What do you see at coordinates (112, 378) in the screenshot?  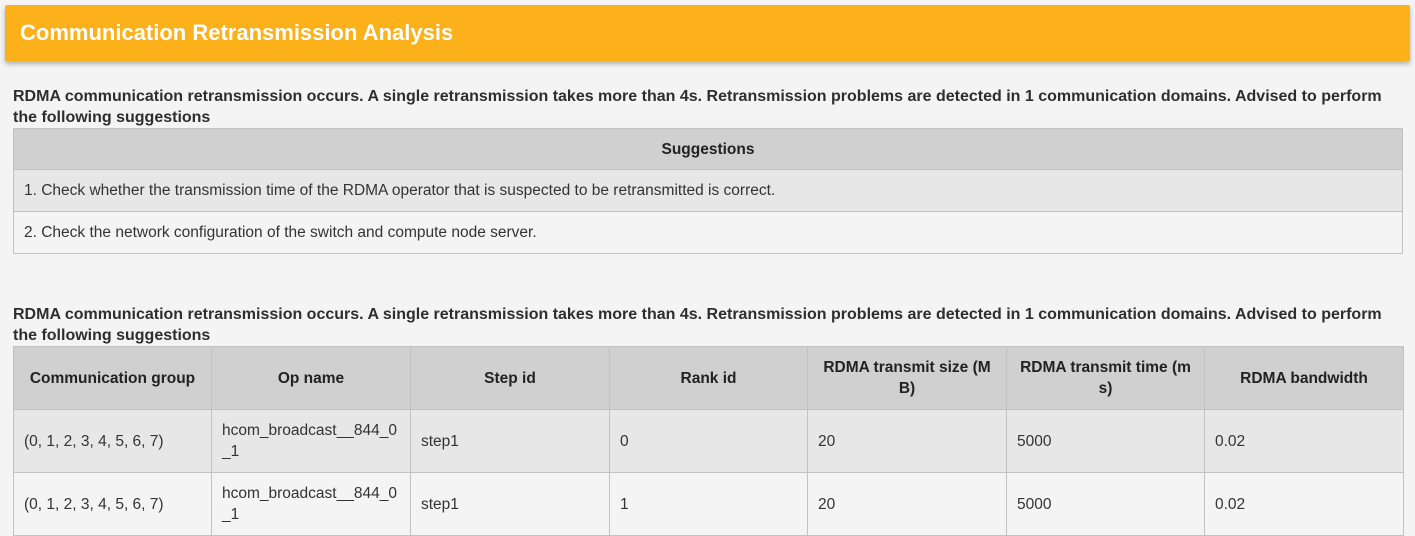 I see `col-communication-group: Communication group` at bounding box center [112, 378].